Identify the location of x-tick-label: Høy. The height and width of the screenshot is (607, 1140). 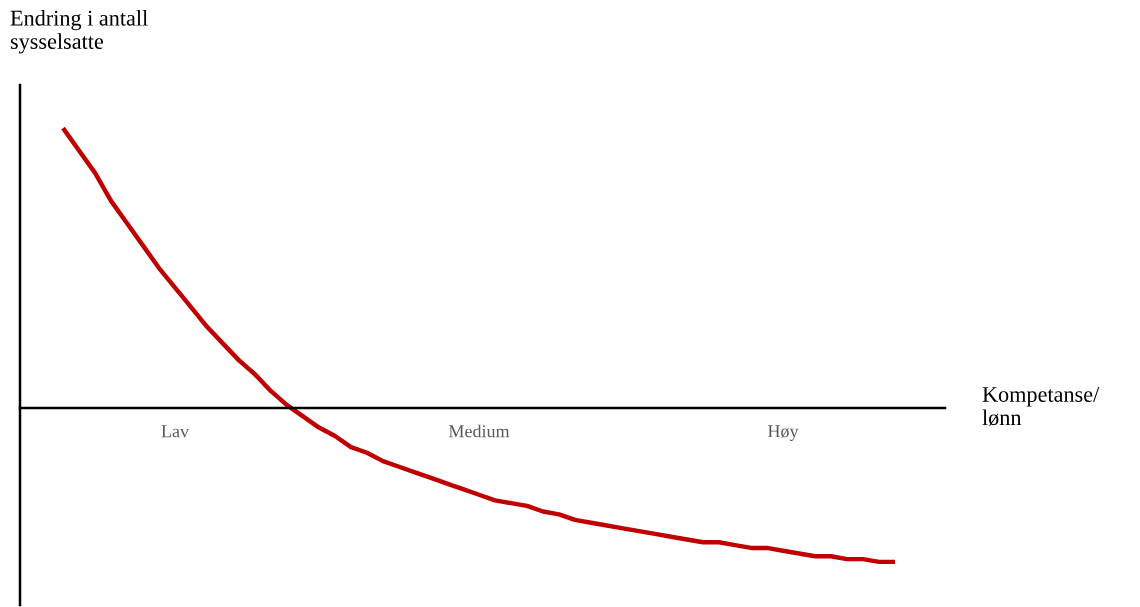
(783, 433).